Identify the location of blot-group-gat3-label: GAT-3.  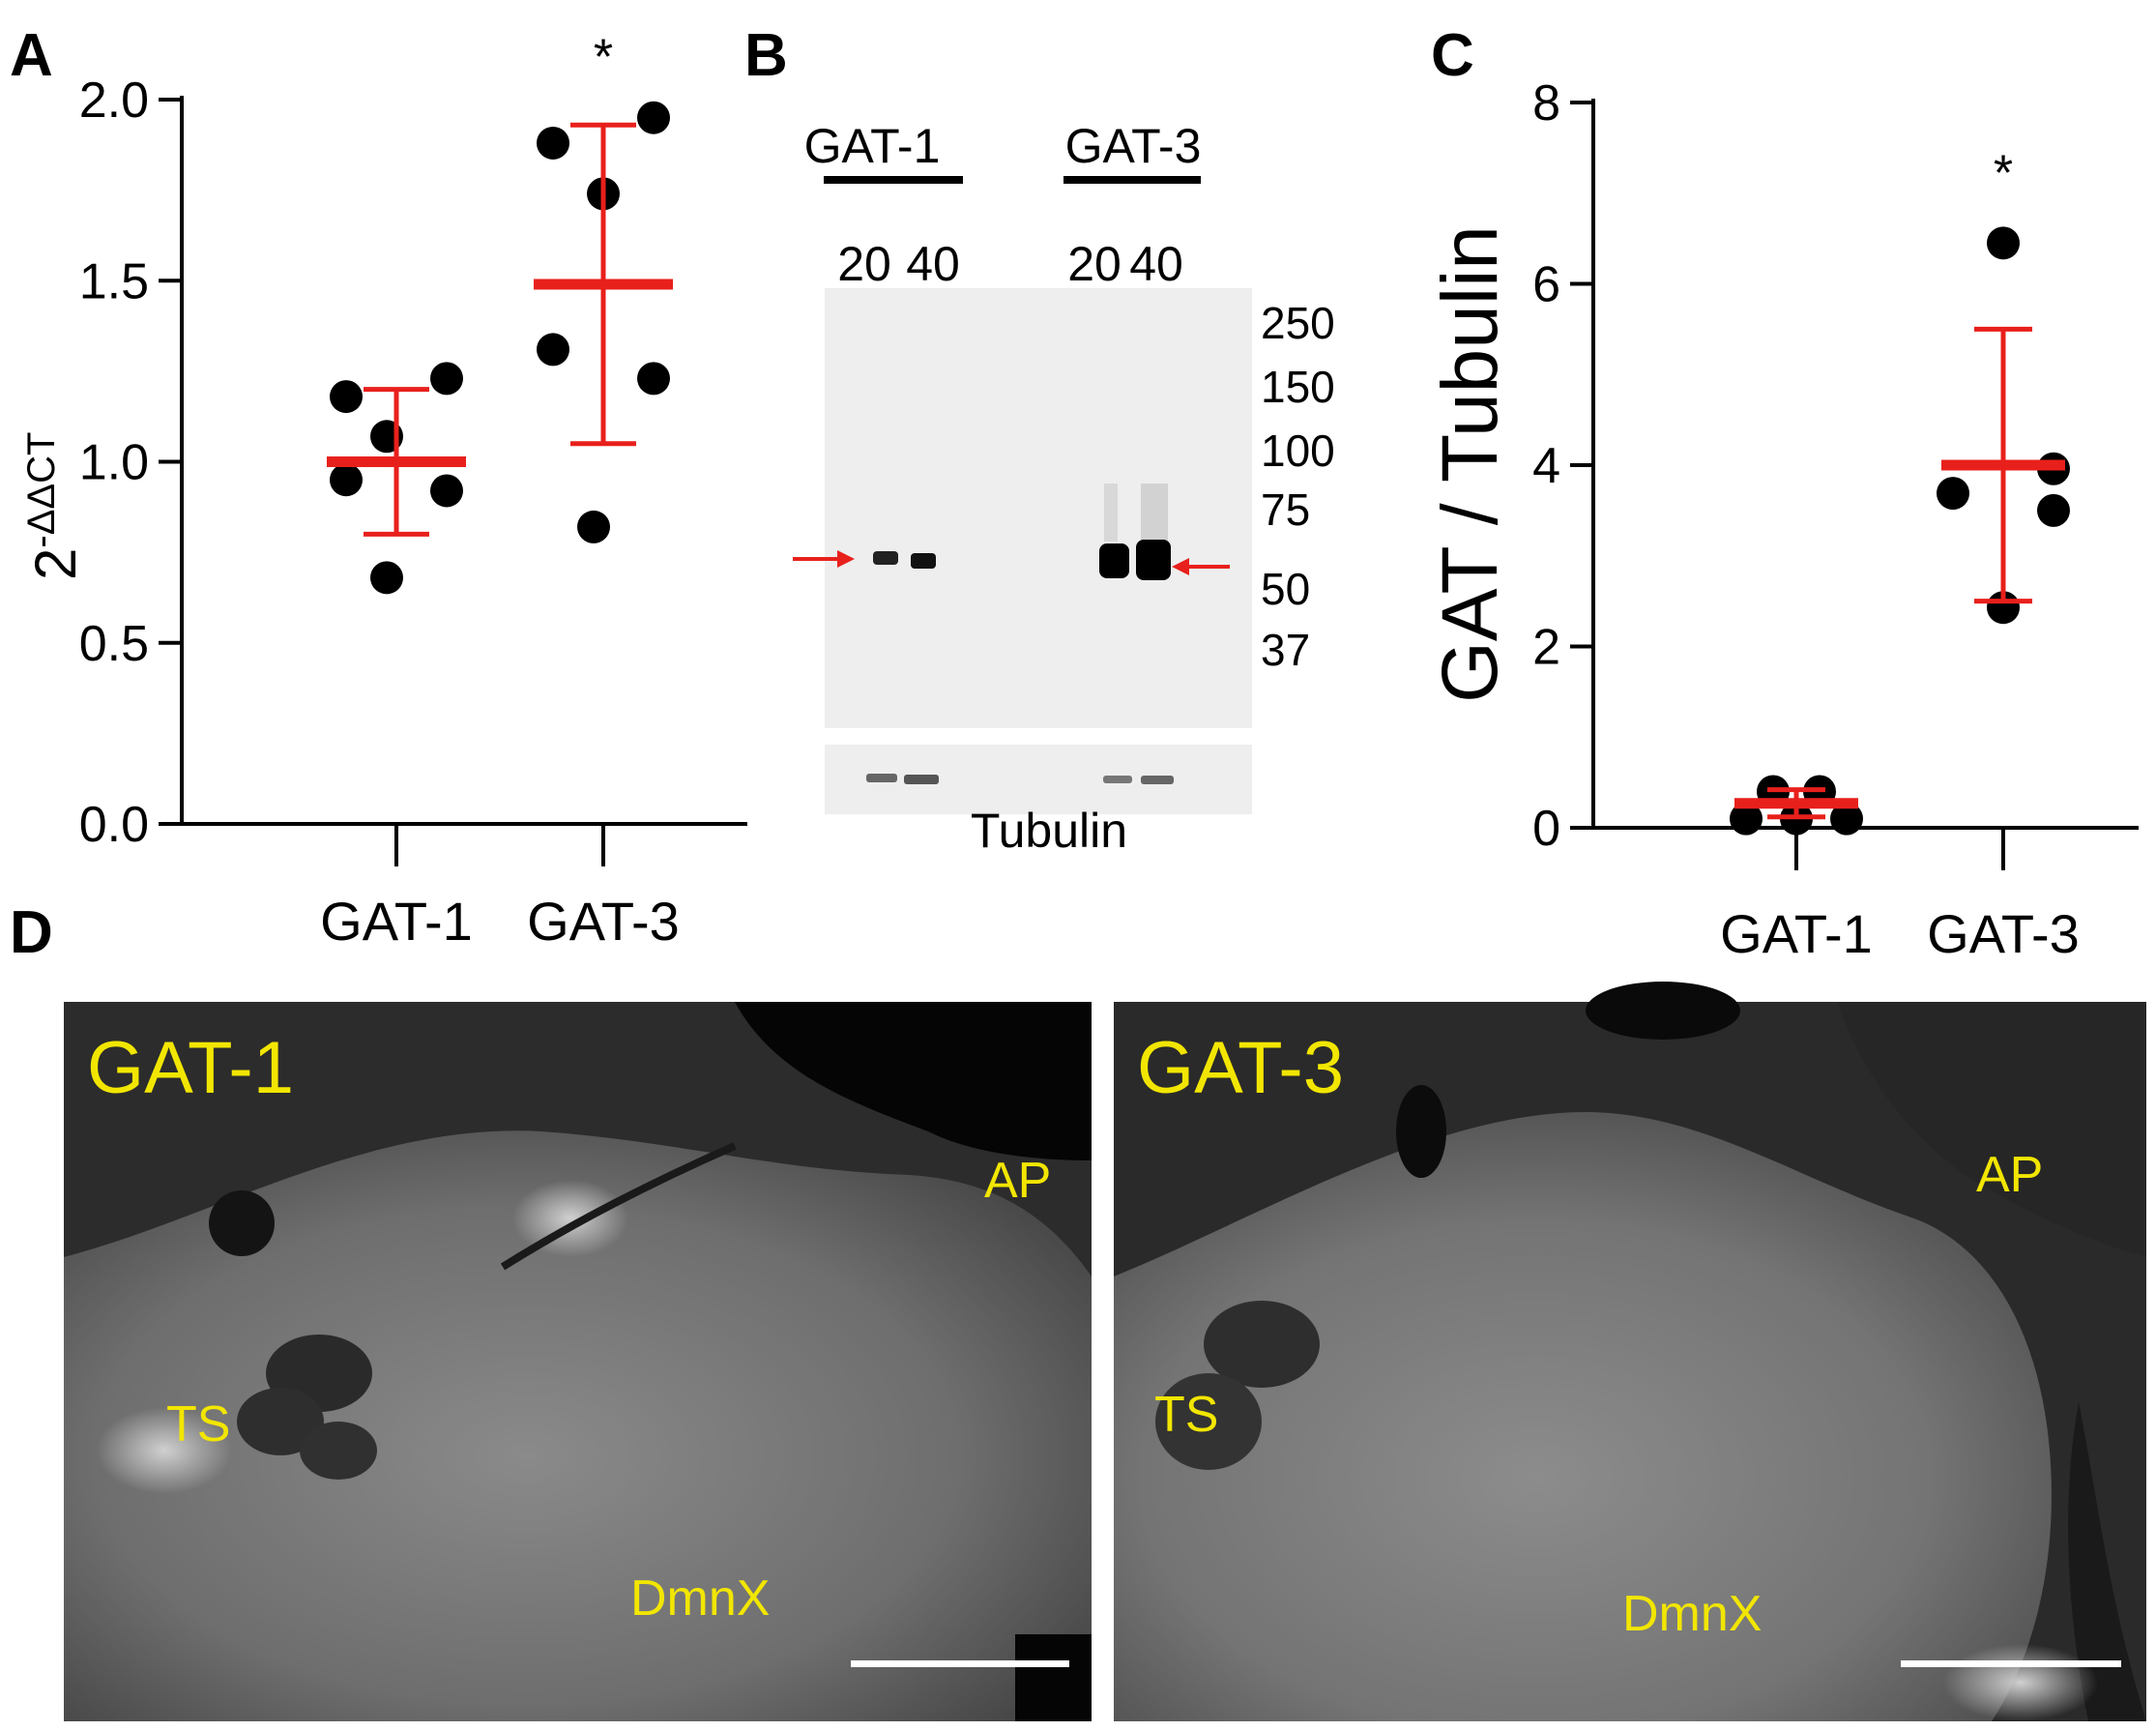
(1133, 146).